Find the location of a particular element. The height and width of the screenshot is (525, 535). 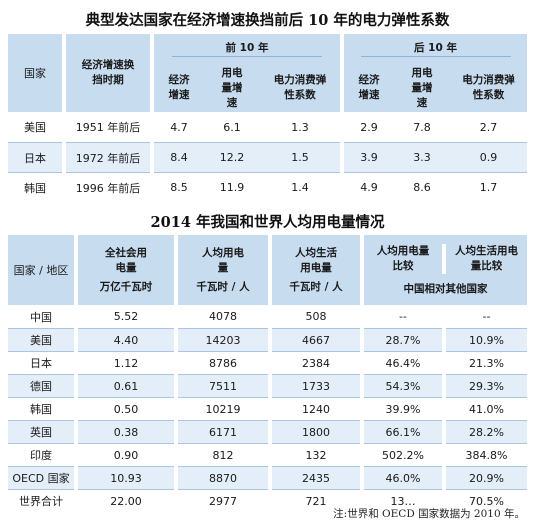

col-header-country: 国家 / 地区 is located at coordinates (41, 270).